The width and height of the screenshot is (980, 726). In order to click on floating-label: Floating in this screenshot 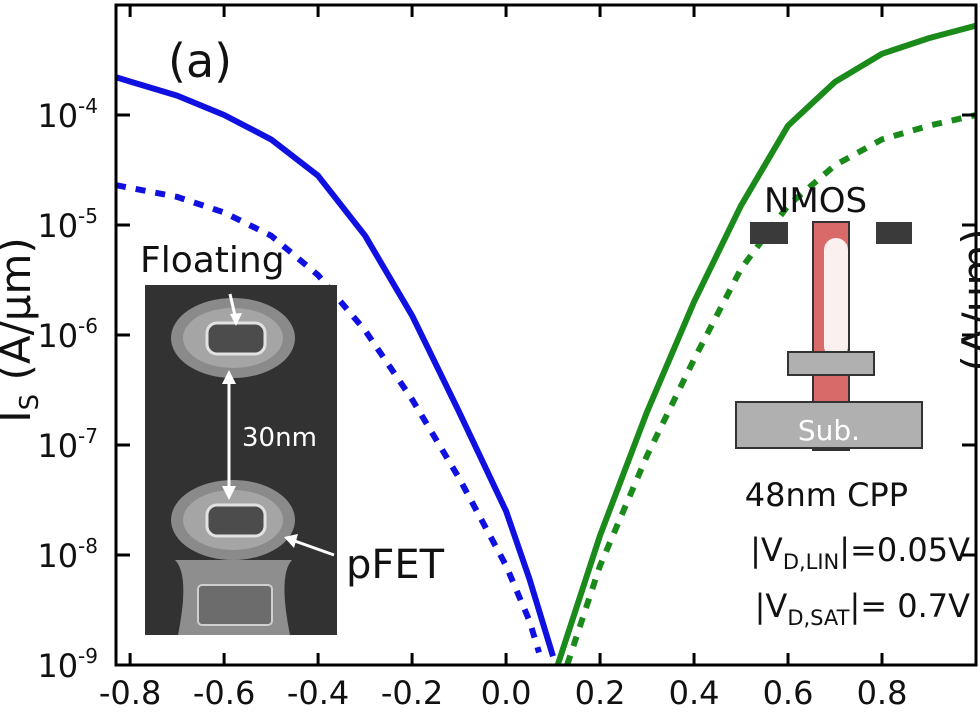, I will do `click(212, 260)`.